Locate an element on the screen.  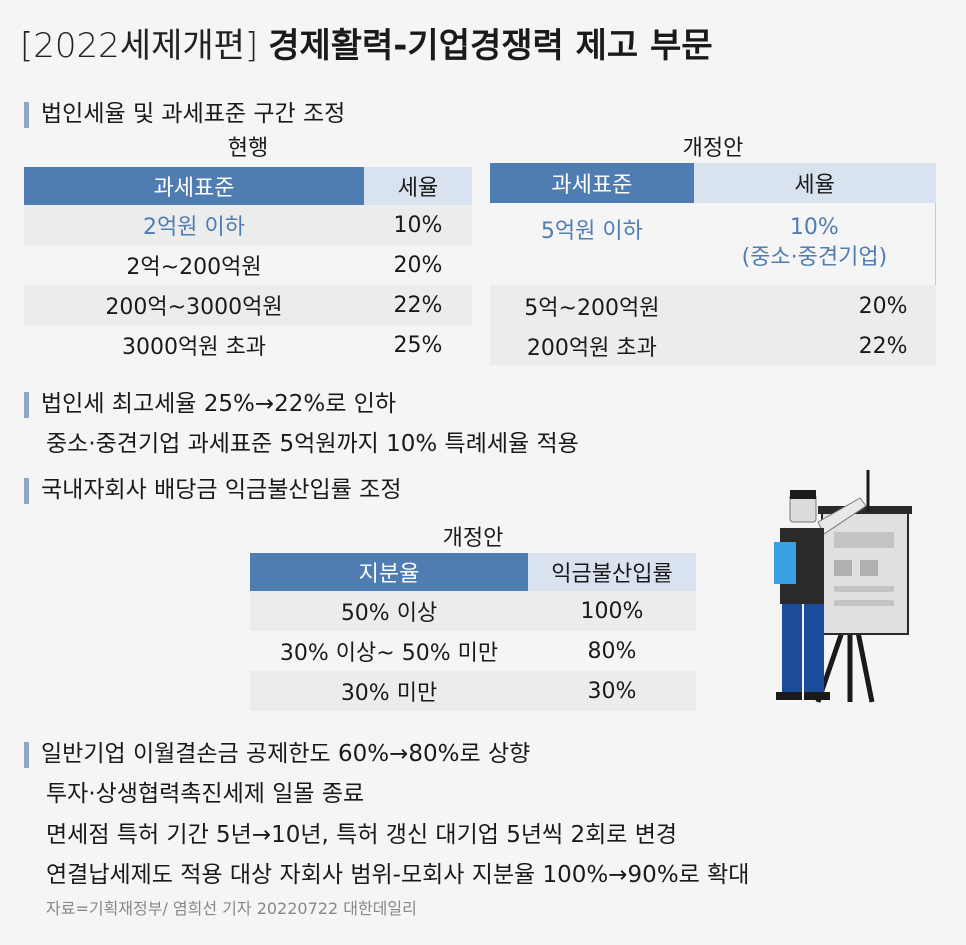
section1-heading-text: 법인세율 및 과세표준 구간 조정 is located at coordinates (193, 114).